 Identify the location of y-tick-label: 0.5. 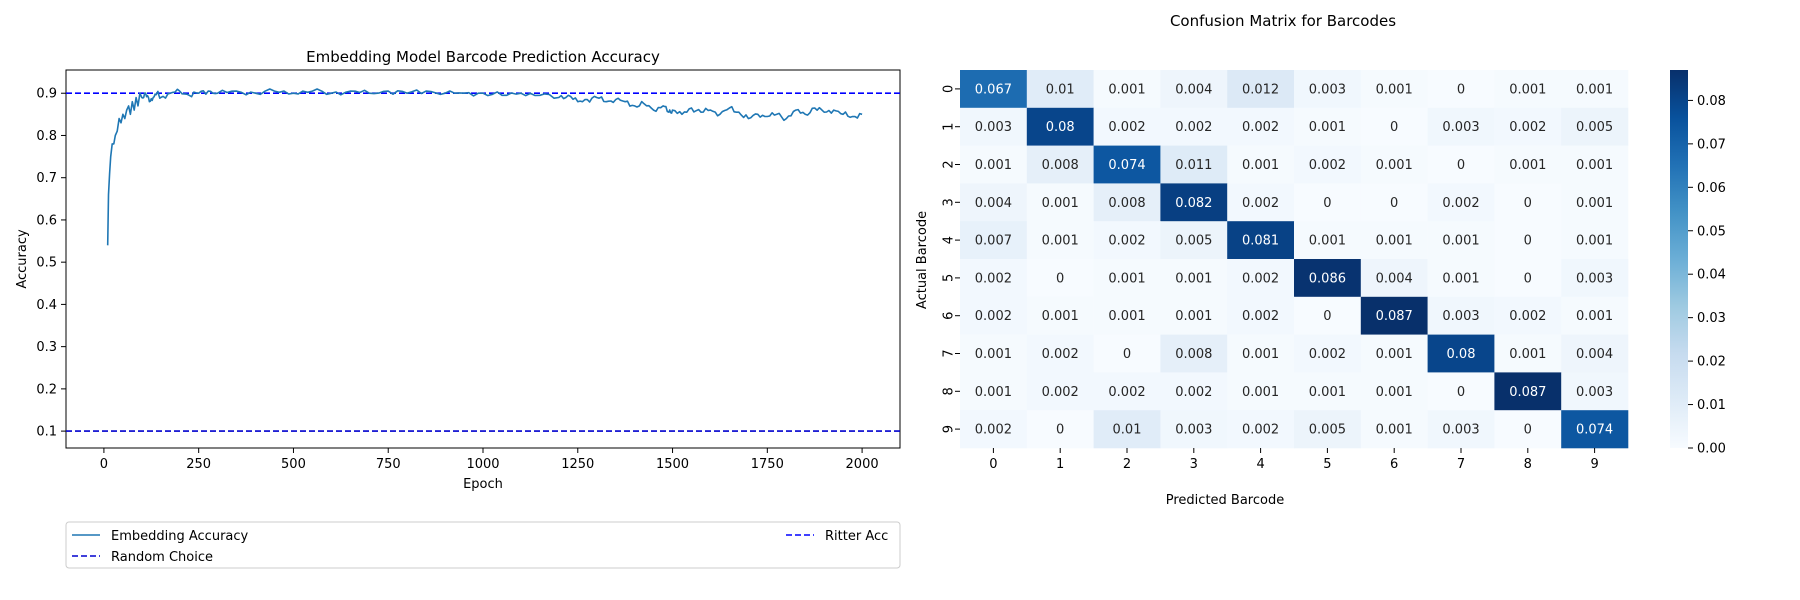
(46, 263).